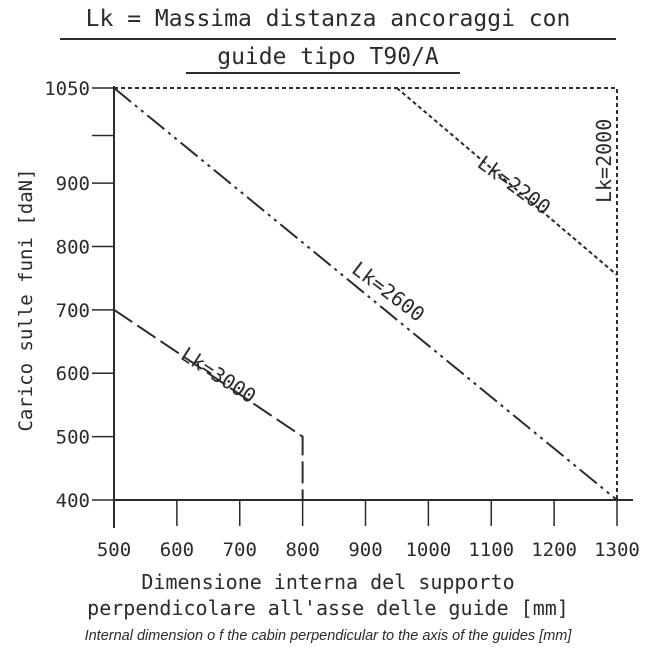  What do you see at coordinates (73, 438) in the screenshot?
I see `y-tick-label: 500` at bounding box center [73, 438].